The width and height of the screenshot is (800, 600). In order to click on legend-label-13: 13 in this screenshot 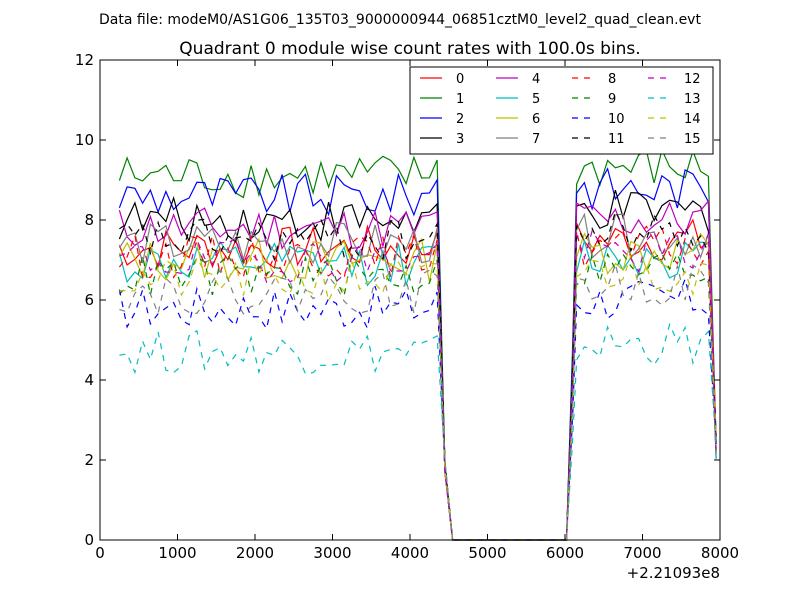, I will do `click(692, 99)`.